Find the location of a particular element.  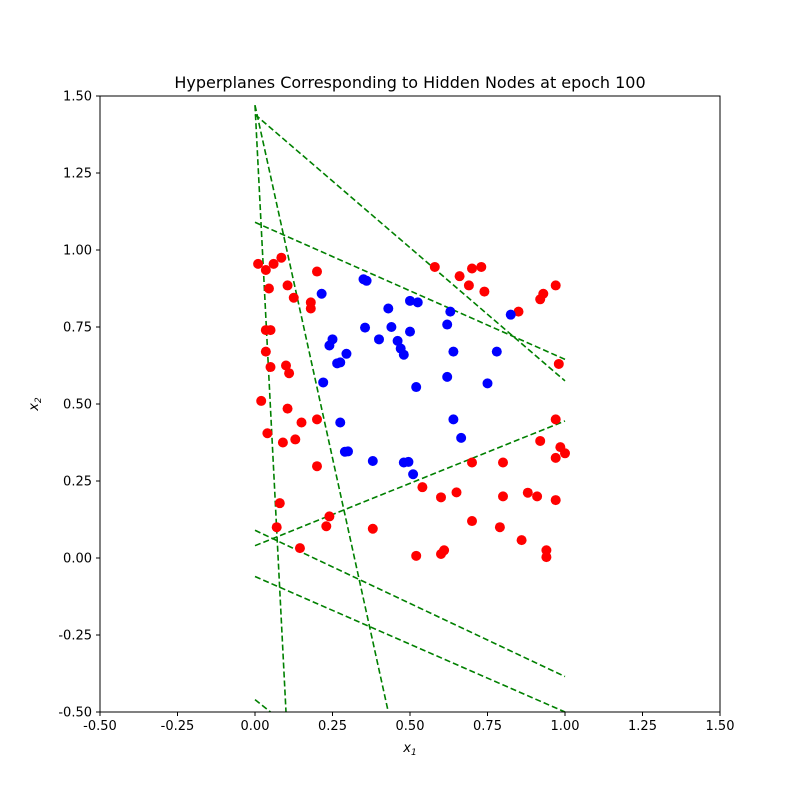

x-axis-label-main: x is located at coordinates (406, 748).